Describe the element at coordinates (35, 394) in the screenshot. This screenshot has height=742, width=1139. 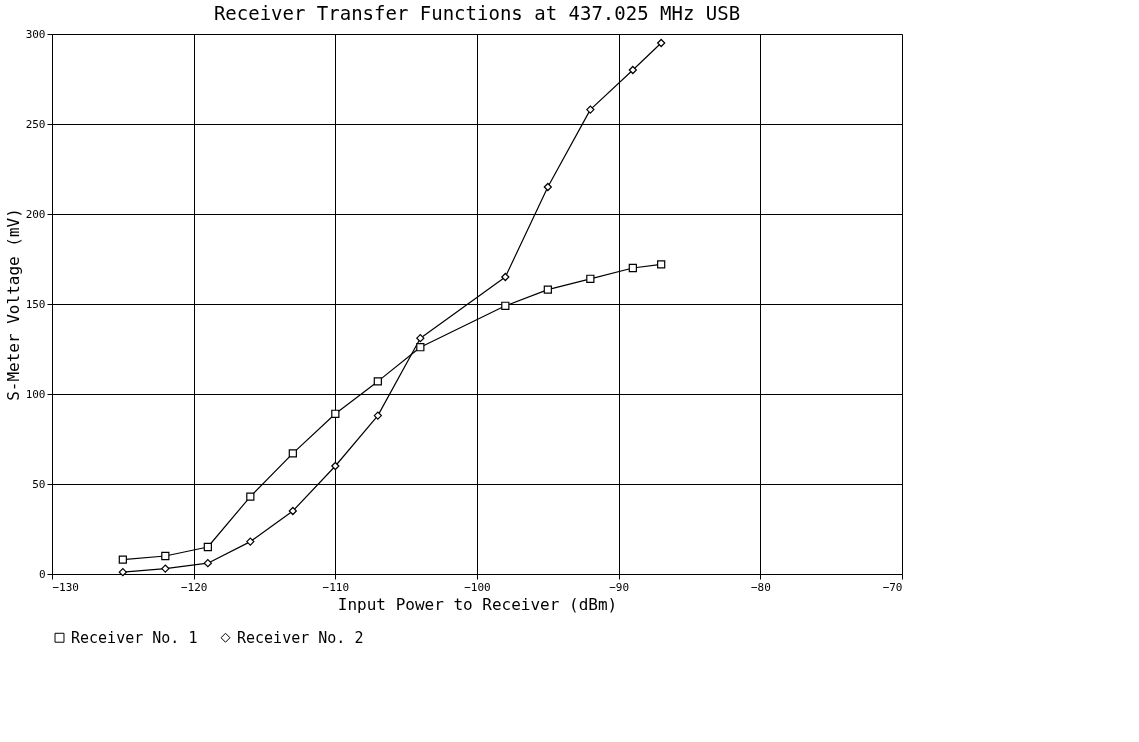
I see `y-tick-label: 100` at that location.